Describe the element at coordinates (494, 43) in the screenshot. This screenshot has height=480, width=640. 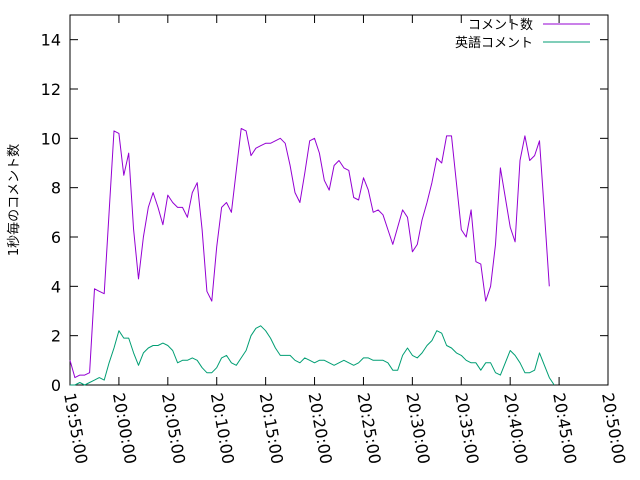
I see `legend-label-english-comments: 英語コメント` at that location.